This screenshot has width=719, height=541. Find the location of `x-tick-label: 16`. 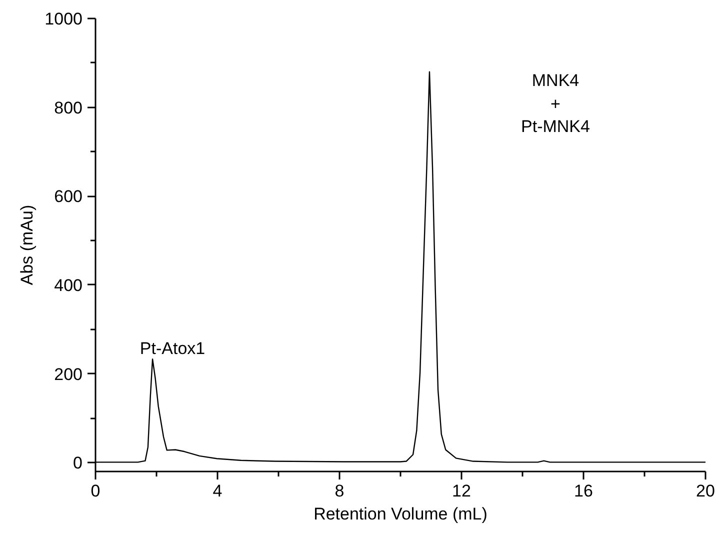

x-tick-label: 16 is located at coordinates (583, 491).